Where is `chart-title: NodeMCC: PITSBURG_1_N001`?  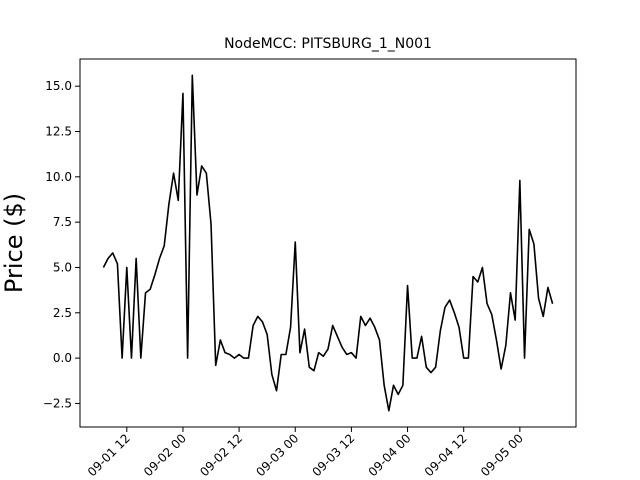
chart-title: NodeMCC: PITSBURG_1_N001 is located at coordinates (328, 44).